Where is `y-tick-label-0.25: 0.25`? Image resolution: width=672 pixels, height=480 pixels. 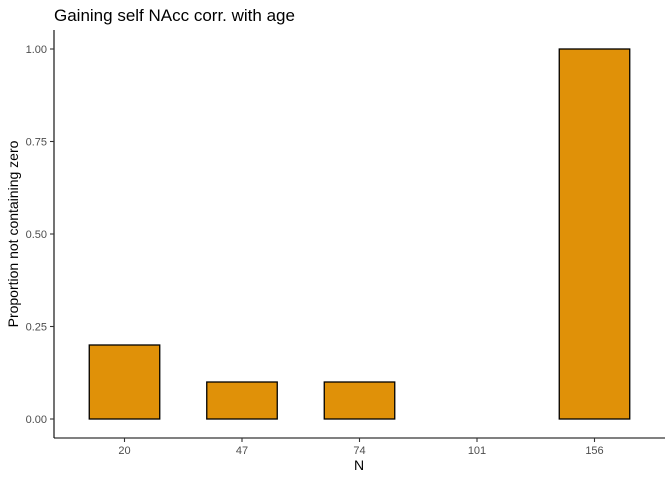 y-tick-label-0.25: 0.25 is located at coordinates (36, 328).